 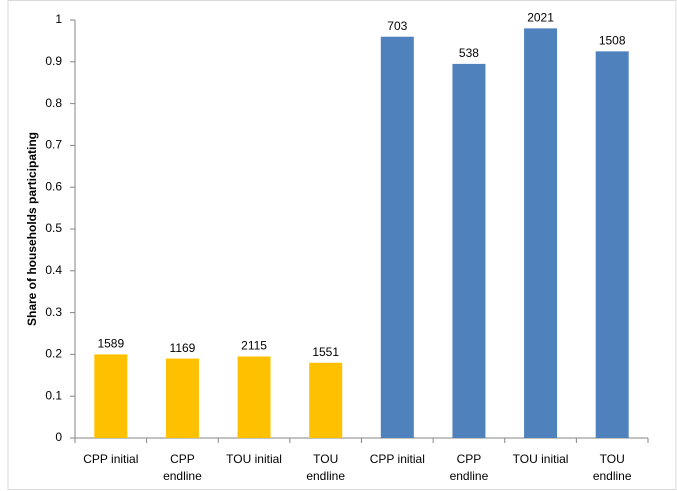 What do you see at coordinates (58, 437) in the screenshot?
I see `y-tick-label: 0` at bounding box center [58, 437].